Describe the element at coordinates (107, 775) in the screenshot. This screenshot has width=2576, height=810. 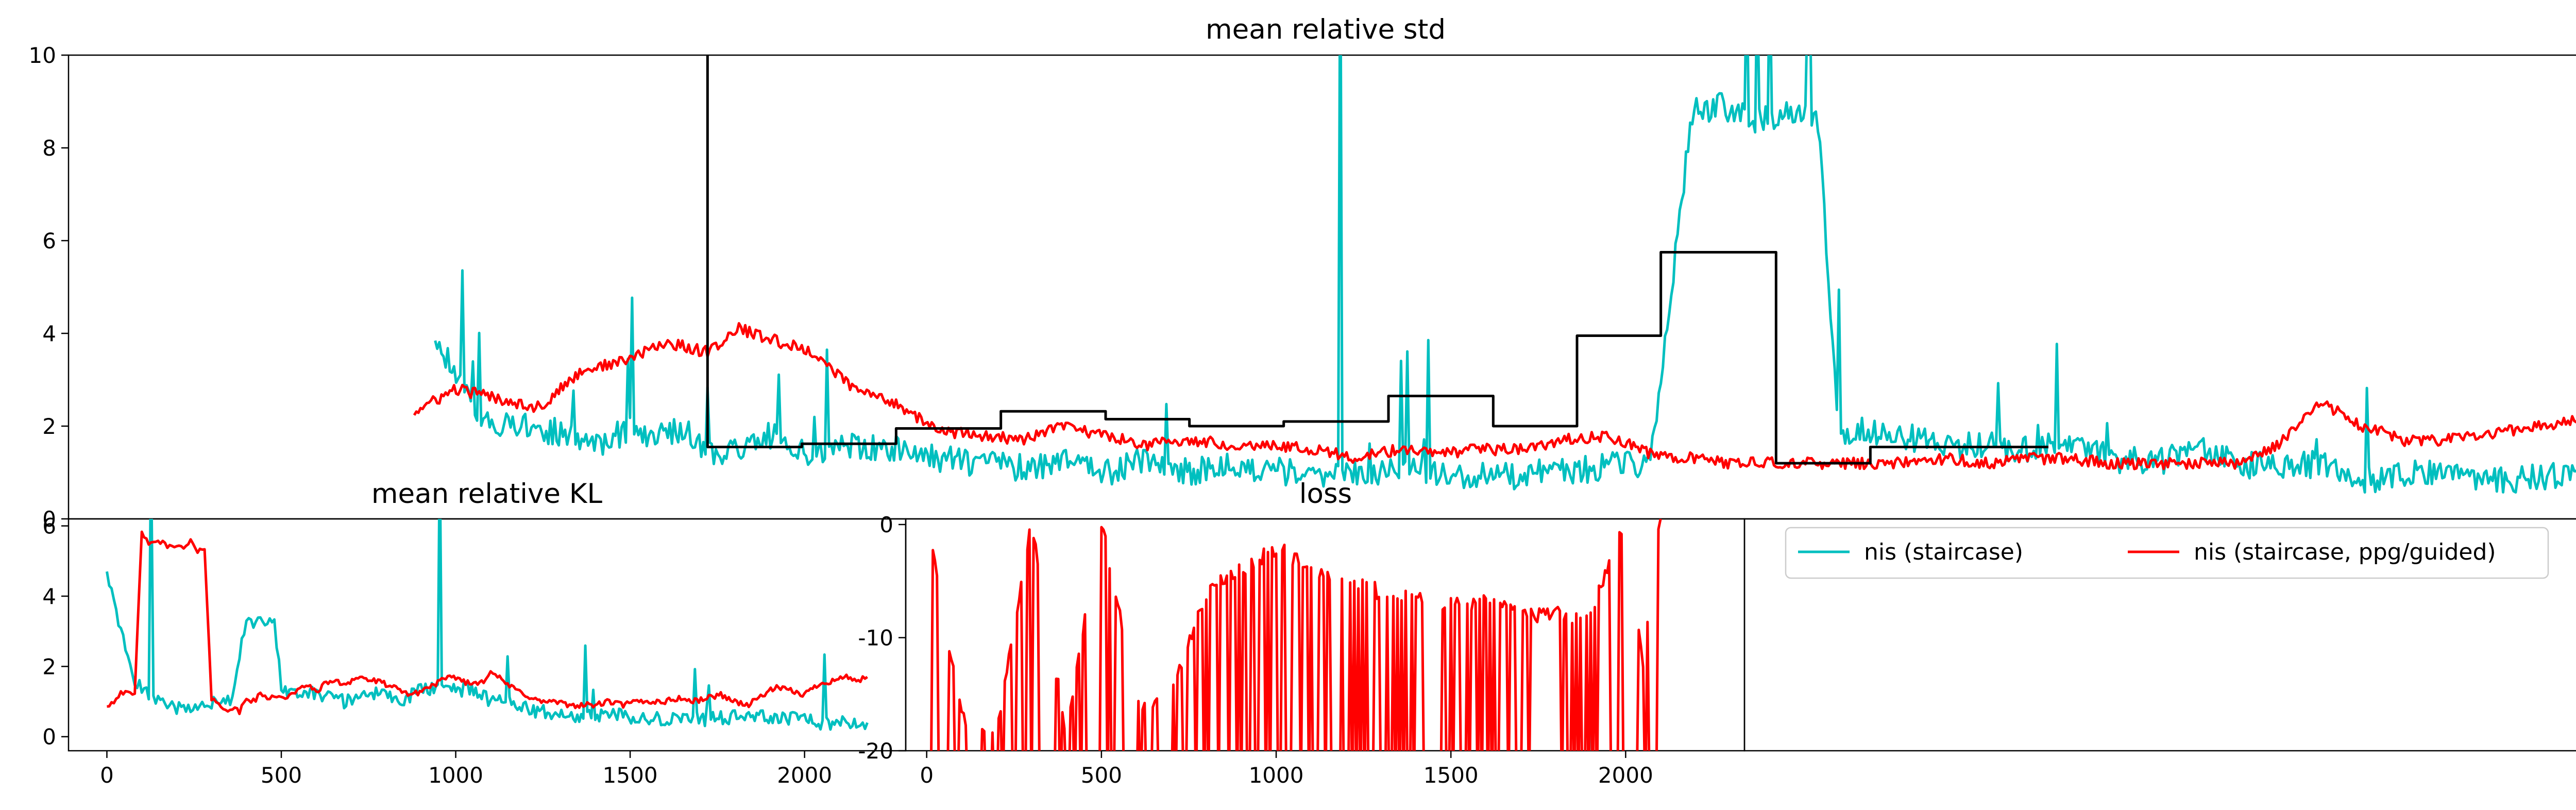
I see `kl-xtick-label: 0` at that location.